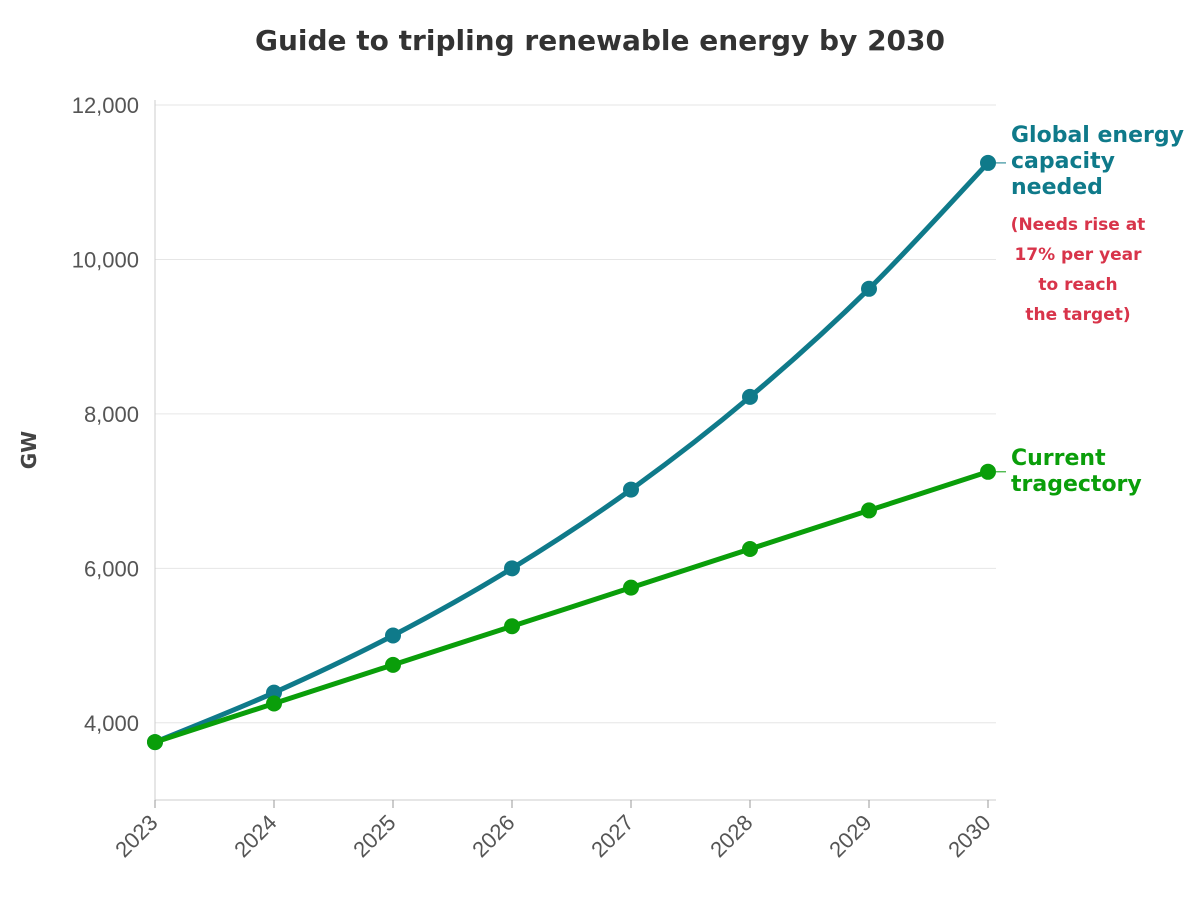 This screenshot has width=1200, height=900. Describe the element at coordinates (750, 396) in the screenshot. I see `data-point-0-2028` at that location.